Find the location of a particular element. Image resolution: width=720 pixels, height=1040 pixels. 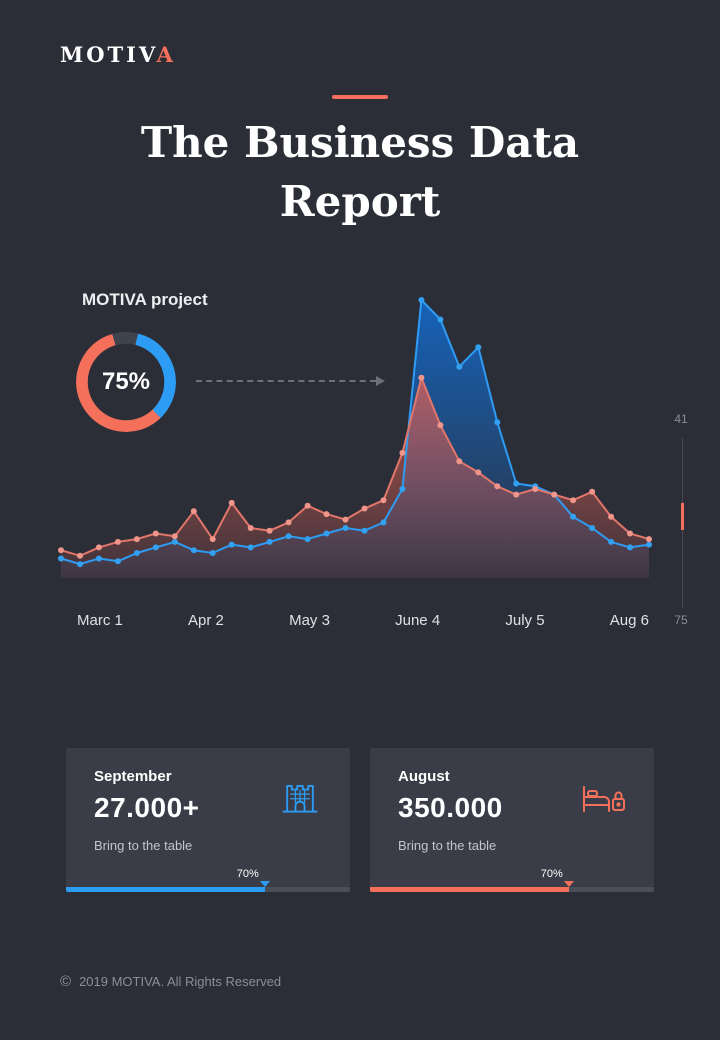

x-label: Apr 2 is located at coordinates (206, 620).